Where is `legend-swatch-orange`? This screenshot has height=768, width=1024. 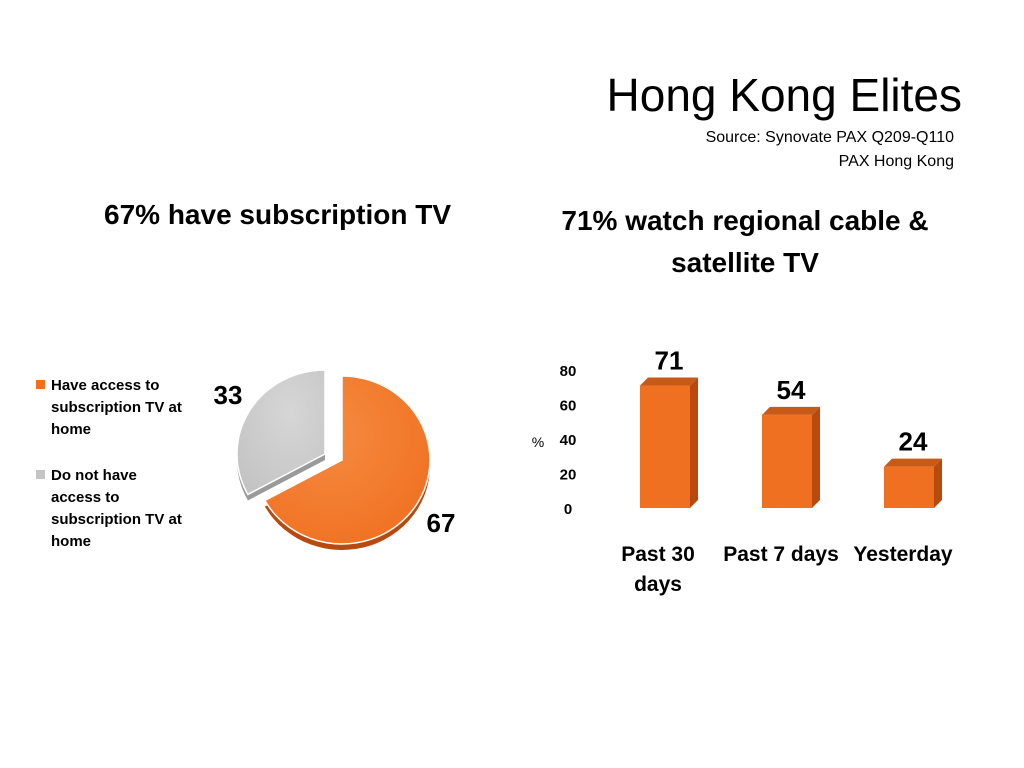 legend-swatch-orange is located at coordinates (40, 384).